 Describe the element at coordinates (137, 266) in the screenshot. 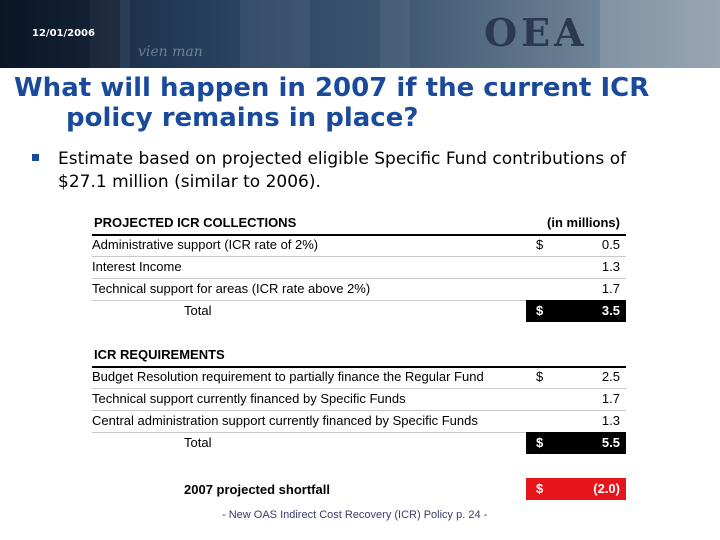

I see `row-label: Interest Income` at that location.